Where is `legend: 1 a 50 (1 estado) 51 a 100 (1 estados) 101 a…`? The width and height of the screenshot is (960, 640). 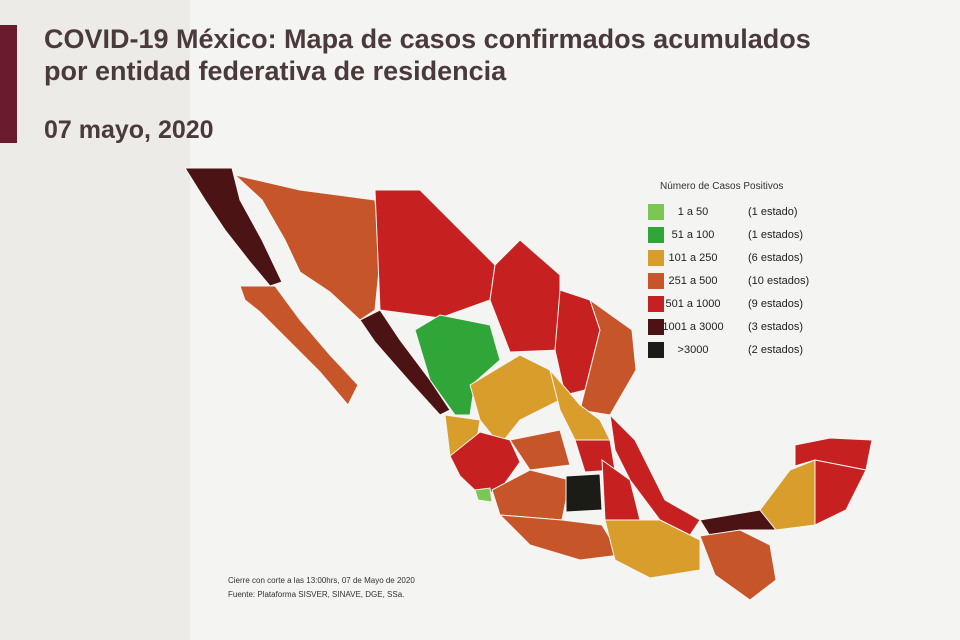 legend: 1 a 50 (1 estado) 51 a 100 (1 estados) 101 a… is located at coordinates (728, 281).